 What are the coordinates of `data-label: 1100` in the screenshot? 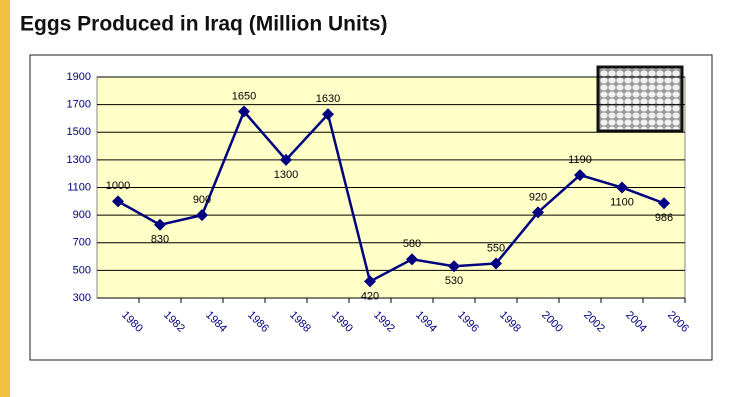 It's located at (622, 202).